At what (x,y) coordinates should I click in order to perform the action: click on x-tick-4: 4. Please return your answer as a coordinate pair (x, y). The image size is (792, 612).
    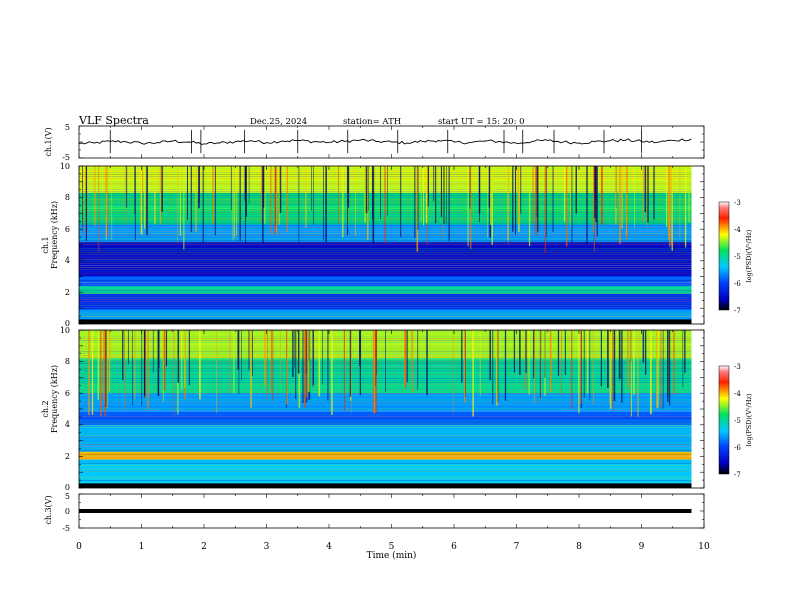
    Looking at the image, I should click on (329, 547).